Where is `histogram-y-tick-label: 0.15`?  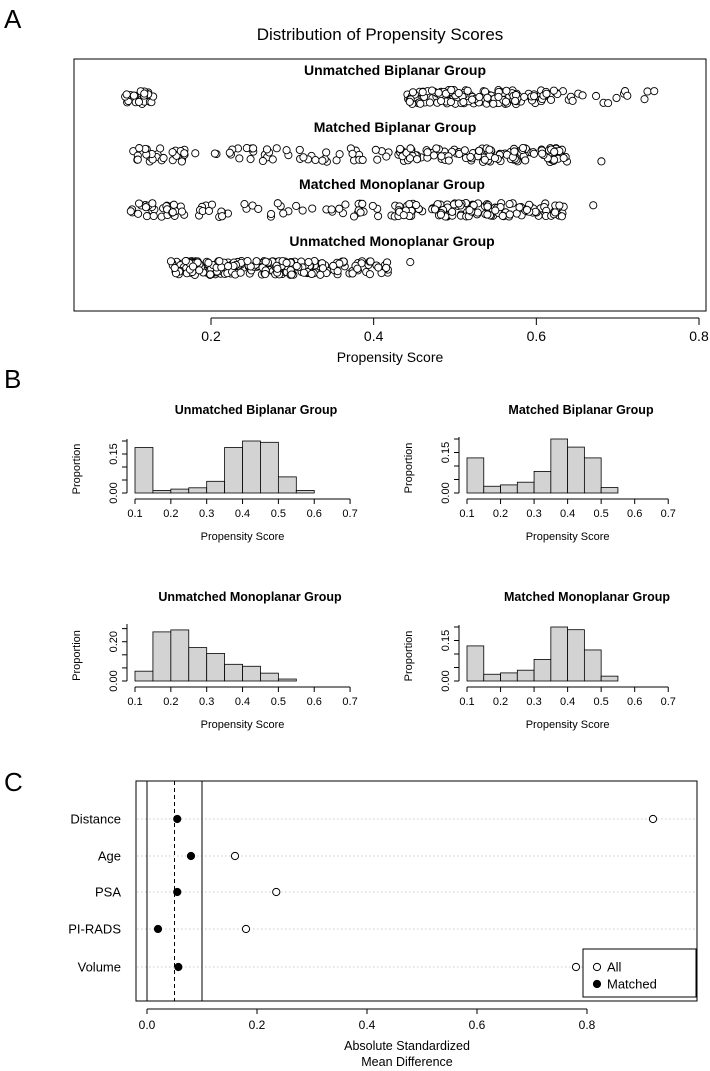 histogram-y-tick-label: 0.15 is located at coordinates (114, 453).